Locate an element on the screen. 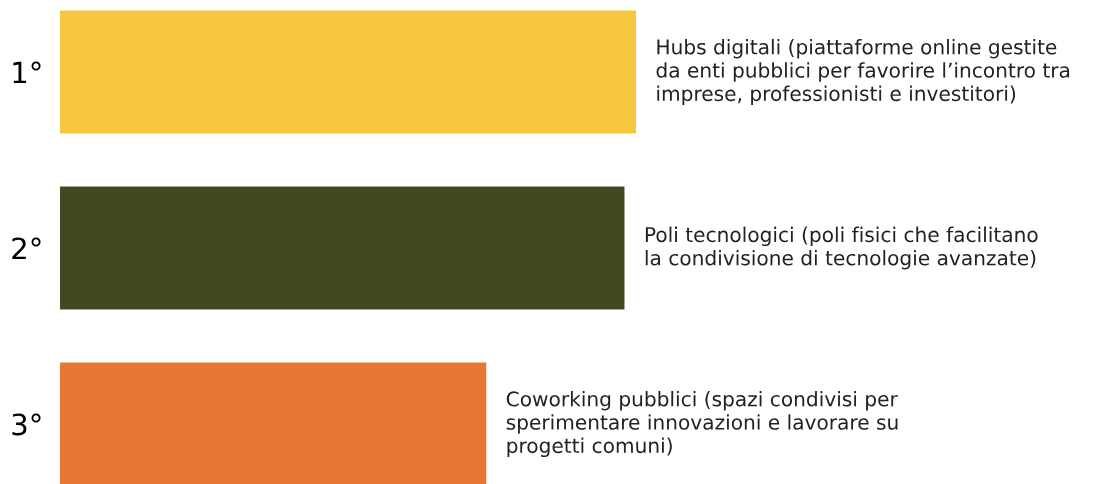 Image resolution: width=1113 pixels, height=484 pixels. annotation: Poli tecnologici (poli fisici che facilitano la condivisione di tecnologie avanzate) is located at coordinates (841, 248).